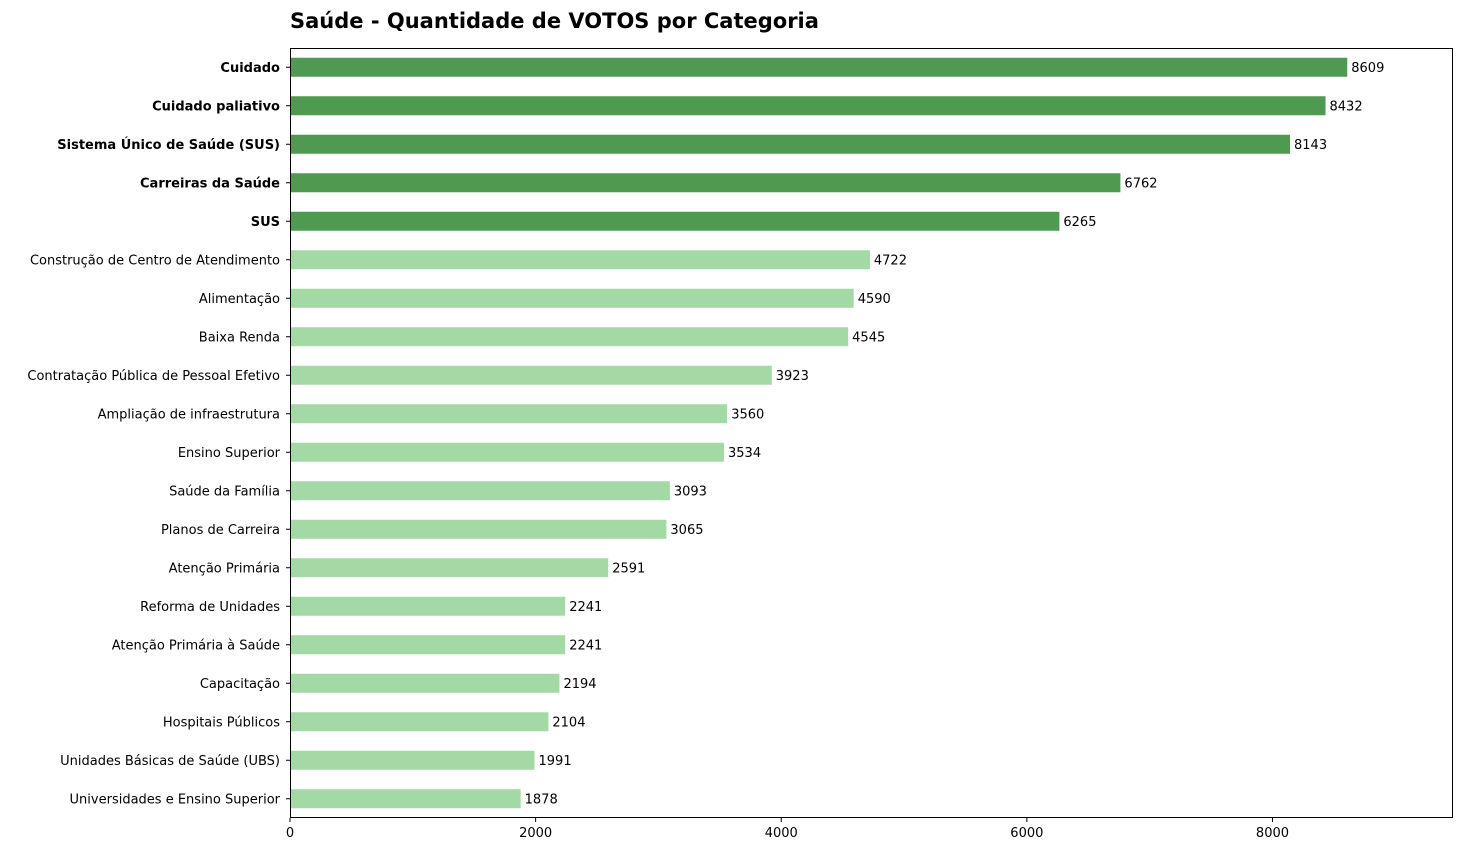  Describe the element at coordinates (155, 260) in the screenshot. I see `category-label-5: Construção de Centro de Atendimento` at that location.